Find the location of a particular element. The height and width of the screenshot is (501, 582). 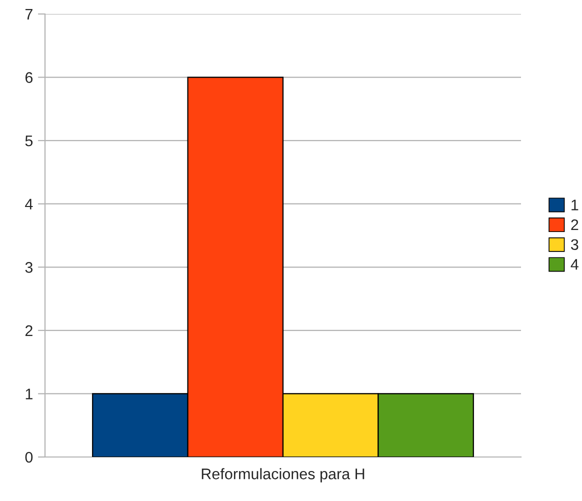

y-tick-label: 2 is located at coordinates (28, 330).